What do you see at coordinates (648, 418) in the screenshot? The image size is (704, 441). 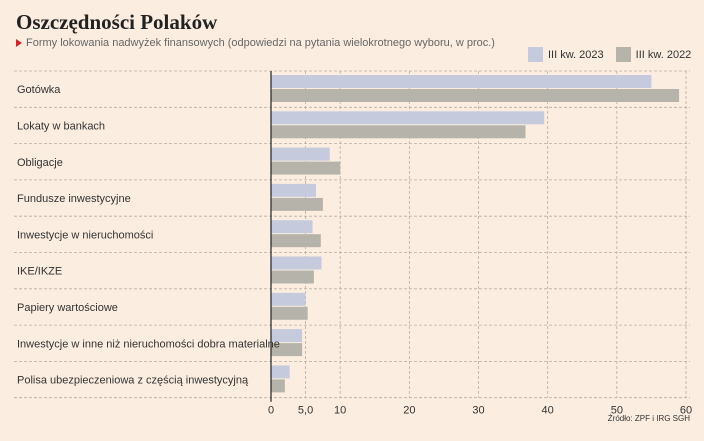 I see `source-note: Źródło: ZPF i IRG SGH` at bounding box center [648, 418].